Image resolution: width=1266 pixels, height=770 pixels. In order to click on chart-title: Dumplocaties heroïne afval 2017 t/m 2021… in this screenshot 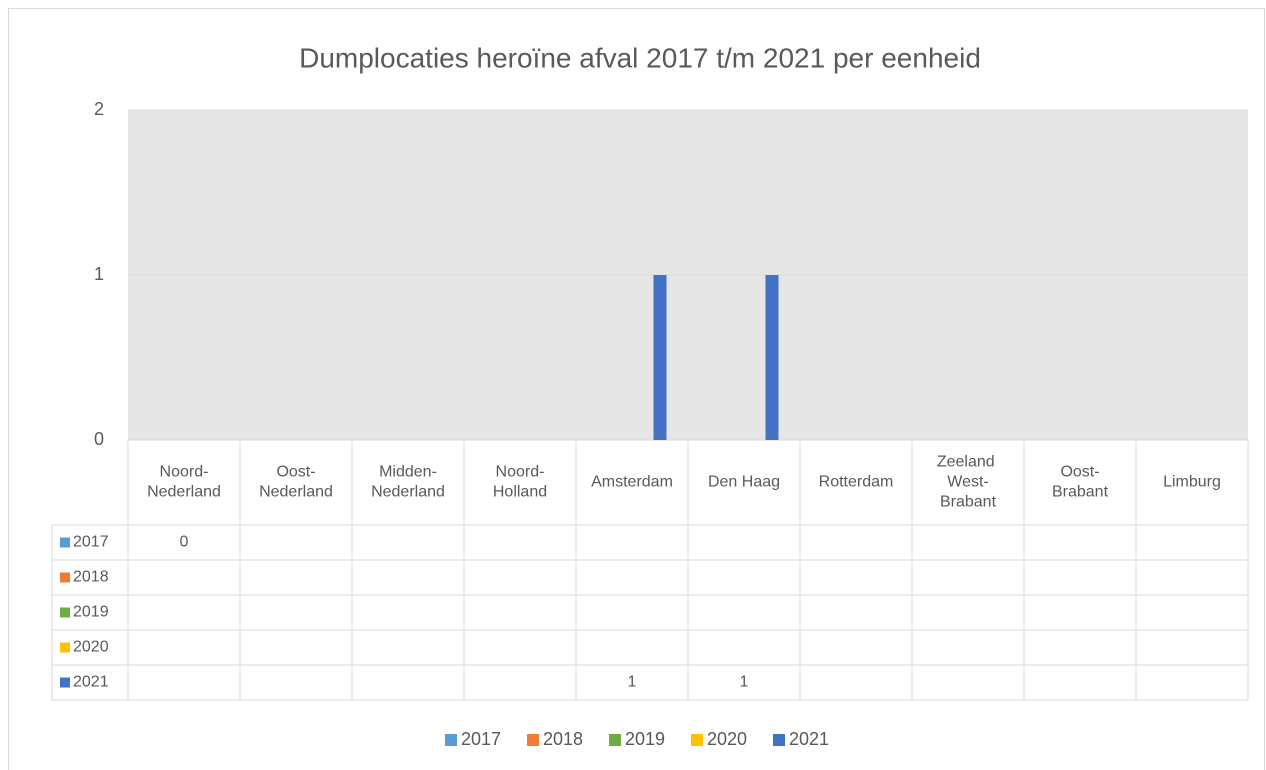, I will do `click(640, 57)`.